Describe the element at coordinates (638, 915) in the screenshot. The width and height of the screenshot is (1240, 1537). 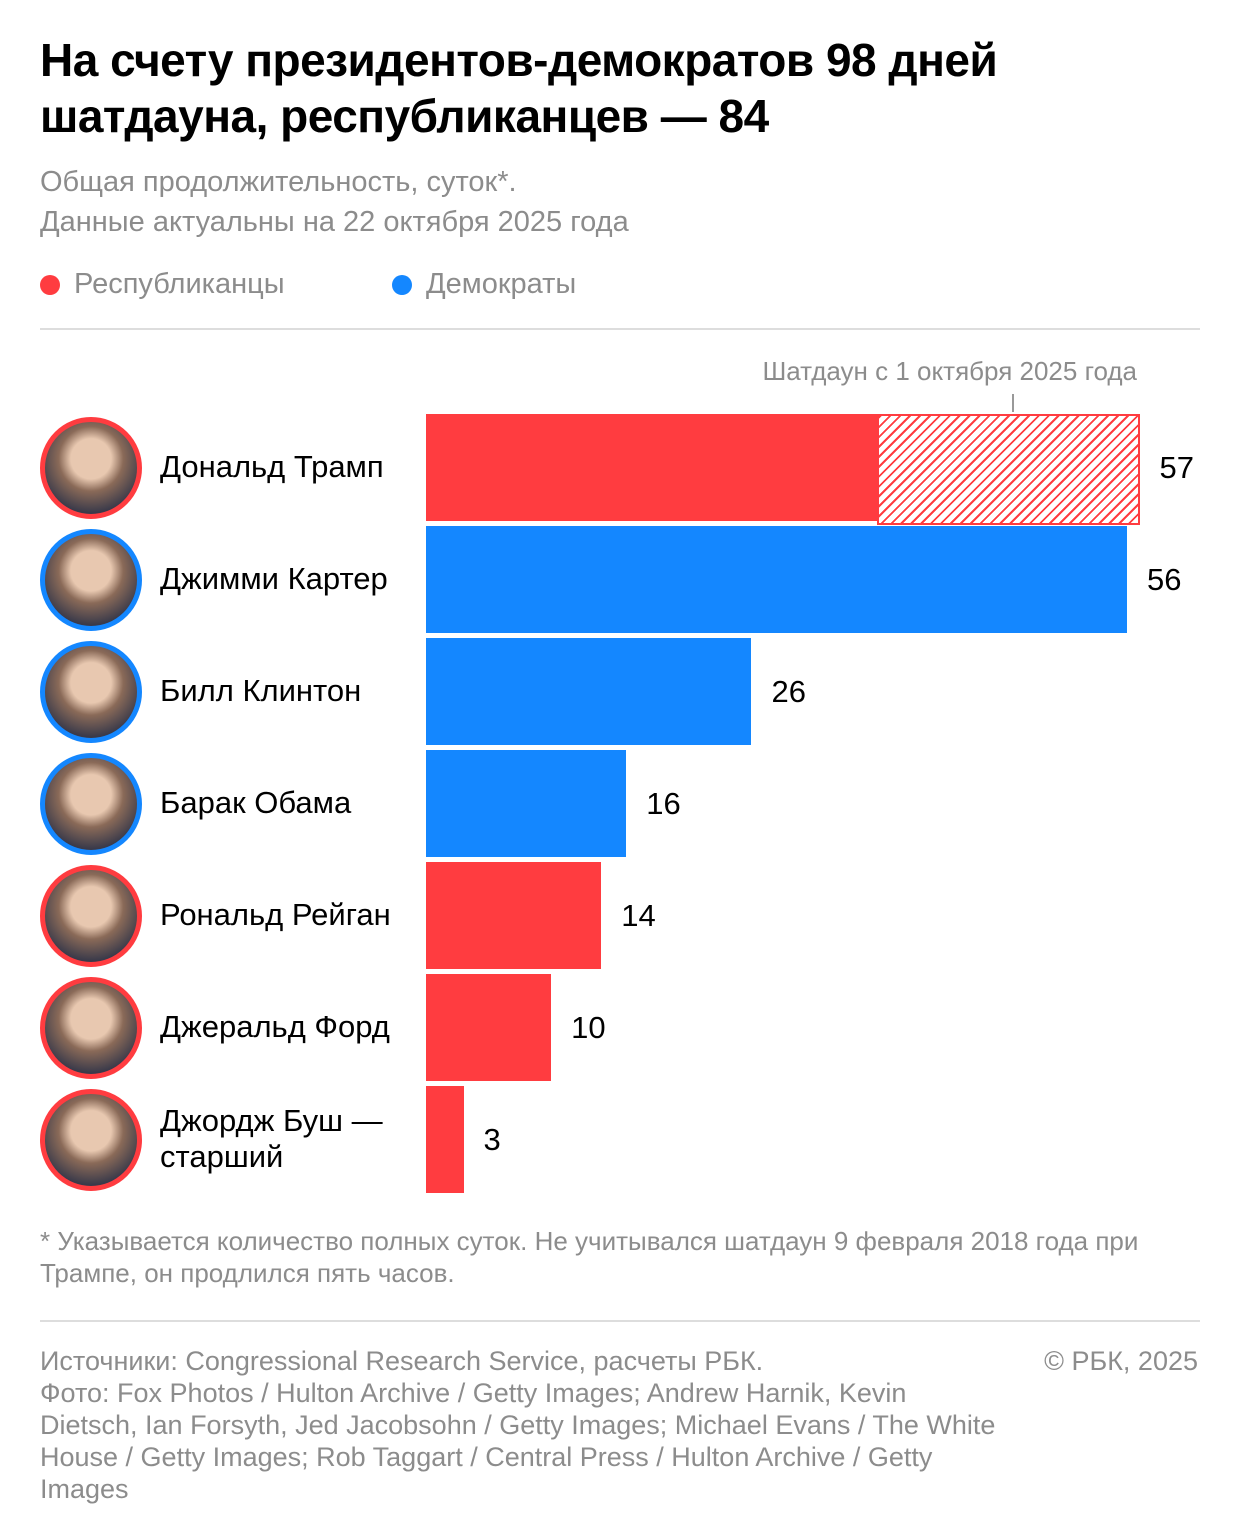
I see `value-label: 14` at that location.